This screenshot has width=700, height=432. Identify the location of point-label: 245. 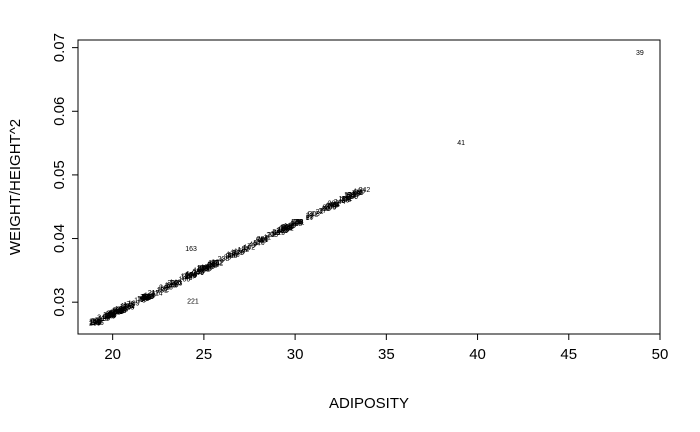
(103, 318).